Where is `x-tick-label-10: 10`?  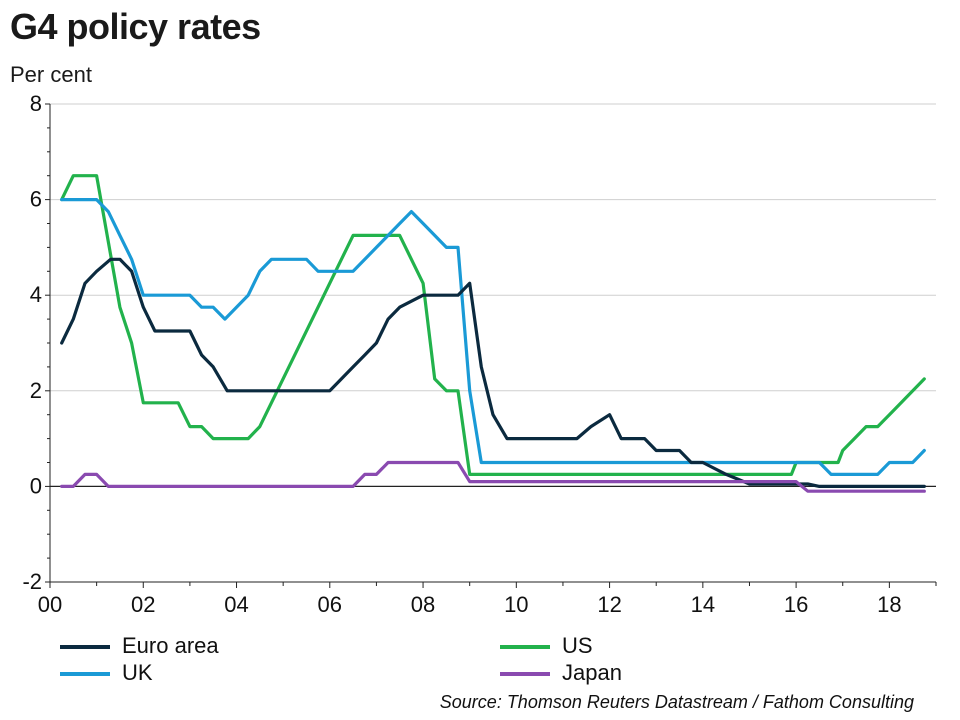 x-tick-label-10: 10 is located at coordinates (516, 604).